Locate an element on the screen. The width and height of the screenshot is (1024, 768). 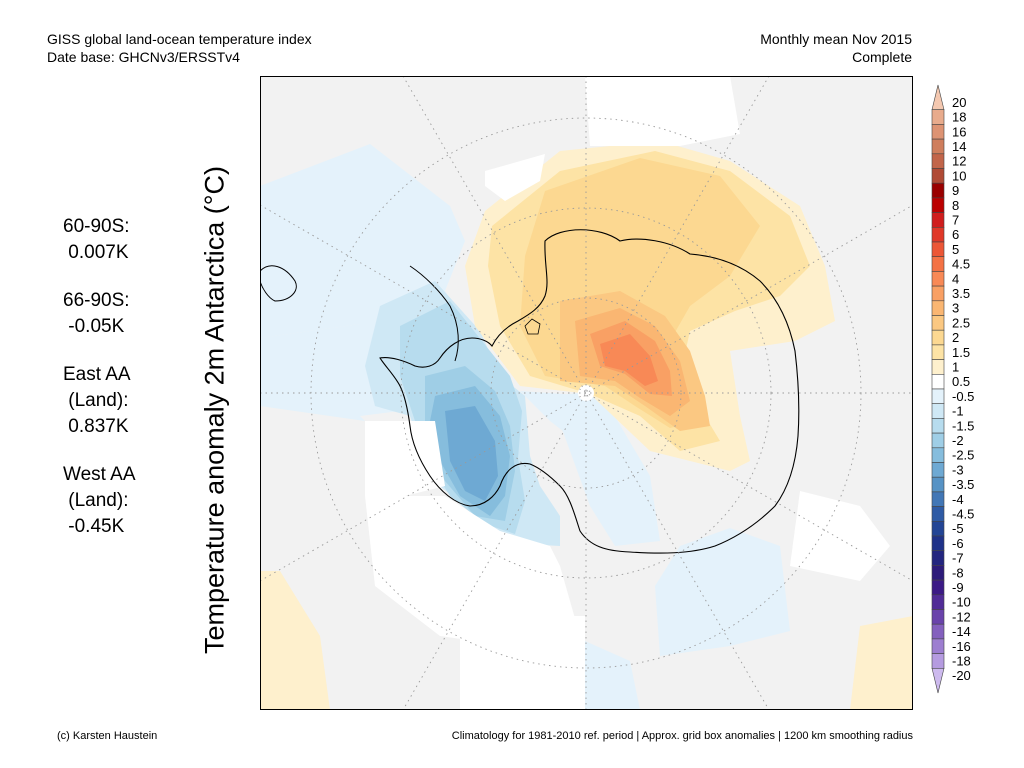
colorbar-label: -8 is located at coordinates (958, 572).